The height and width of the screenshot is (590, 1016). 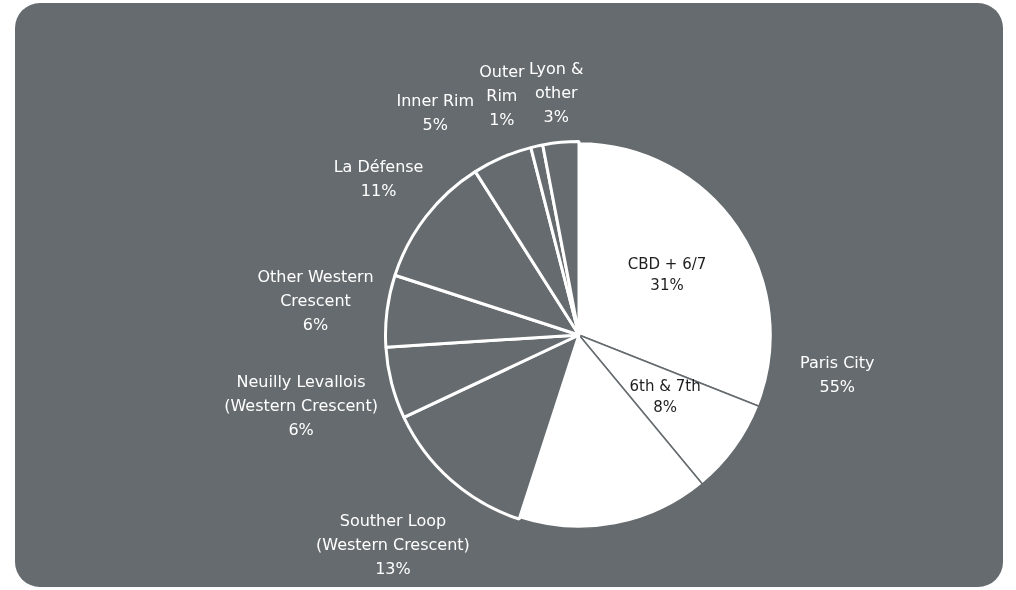 What do you see at coordinates (393, 533) in the screenshot?
I see `slice-label: Souther Loop (Western Crescent)` at bounding box center [393, 533].